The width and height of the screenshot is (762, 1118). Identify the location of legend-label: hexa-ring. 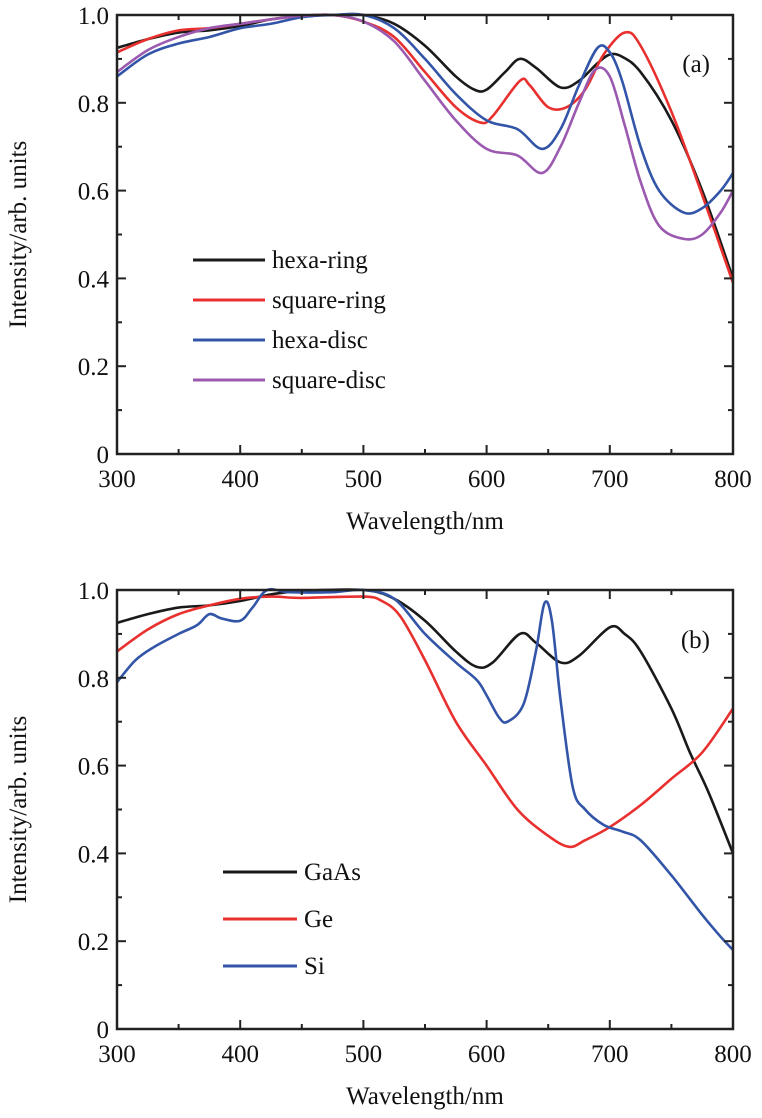
(320, 260).